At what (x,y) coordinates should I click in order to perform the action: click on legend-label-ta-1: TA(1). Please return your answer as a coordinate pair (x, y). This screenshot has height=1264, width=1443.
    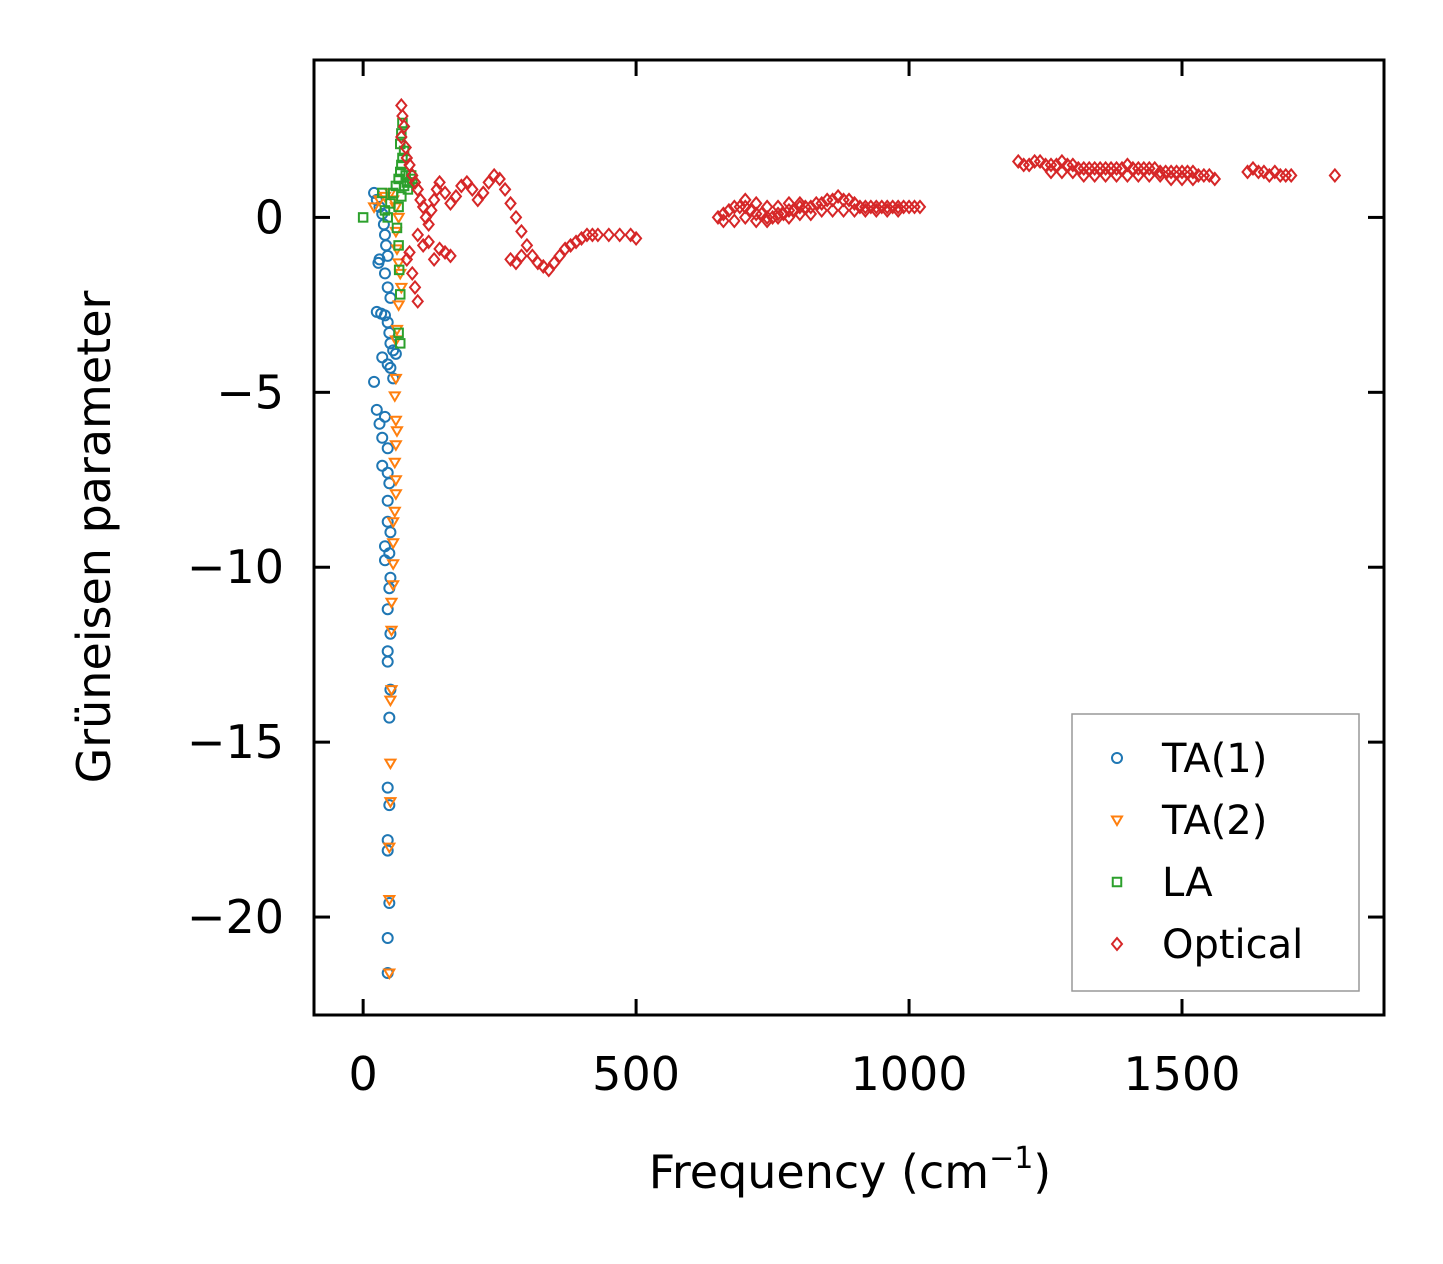
    Looking at the image, I should click on (1214, 759).